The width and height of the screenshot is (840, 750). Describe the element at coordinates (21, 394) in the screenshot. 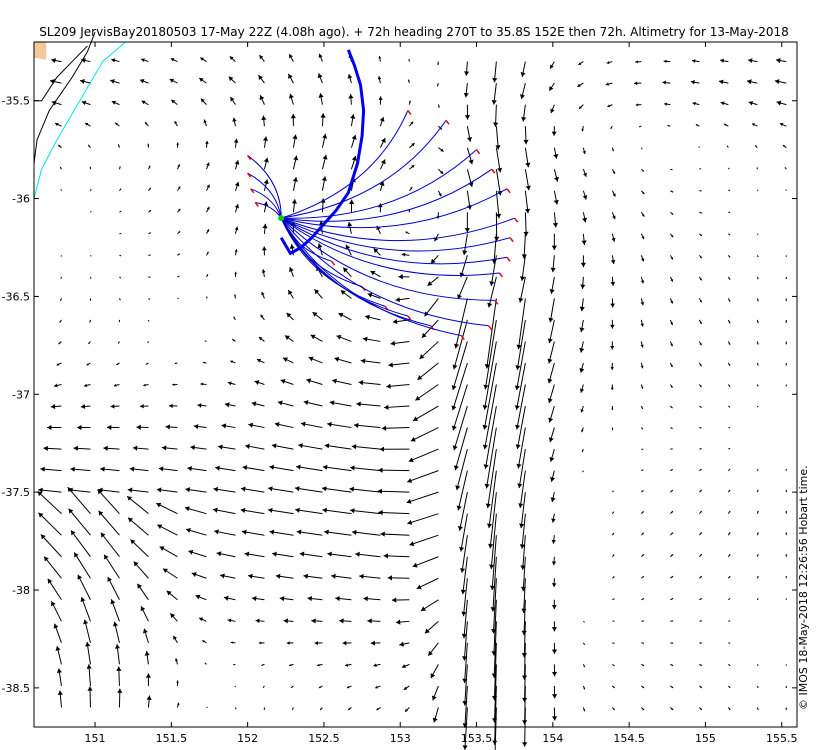

I see `y-tick-label: -37` at that location.